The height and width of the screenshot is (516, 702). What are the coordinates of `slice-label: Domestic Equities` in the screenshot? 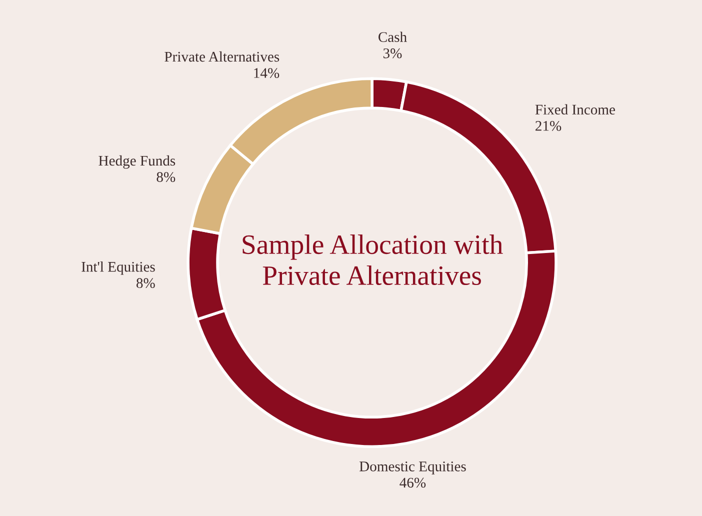 It's located at (412, 468).